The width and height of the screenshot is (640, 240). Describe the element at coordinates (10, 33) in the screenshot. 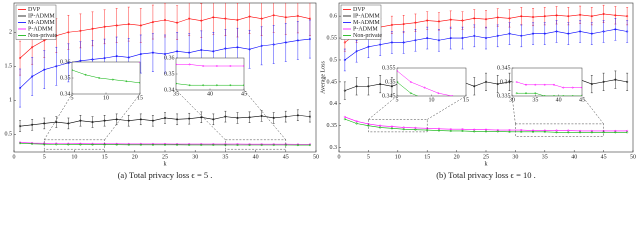

I see `y-tick-label: 2` at that location.